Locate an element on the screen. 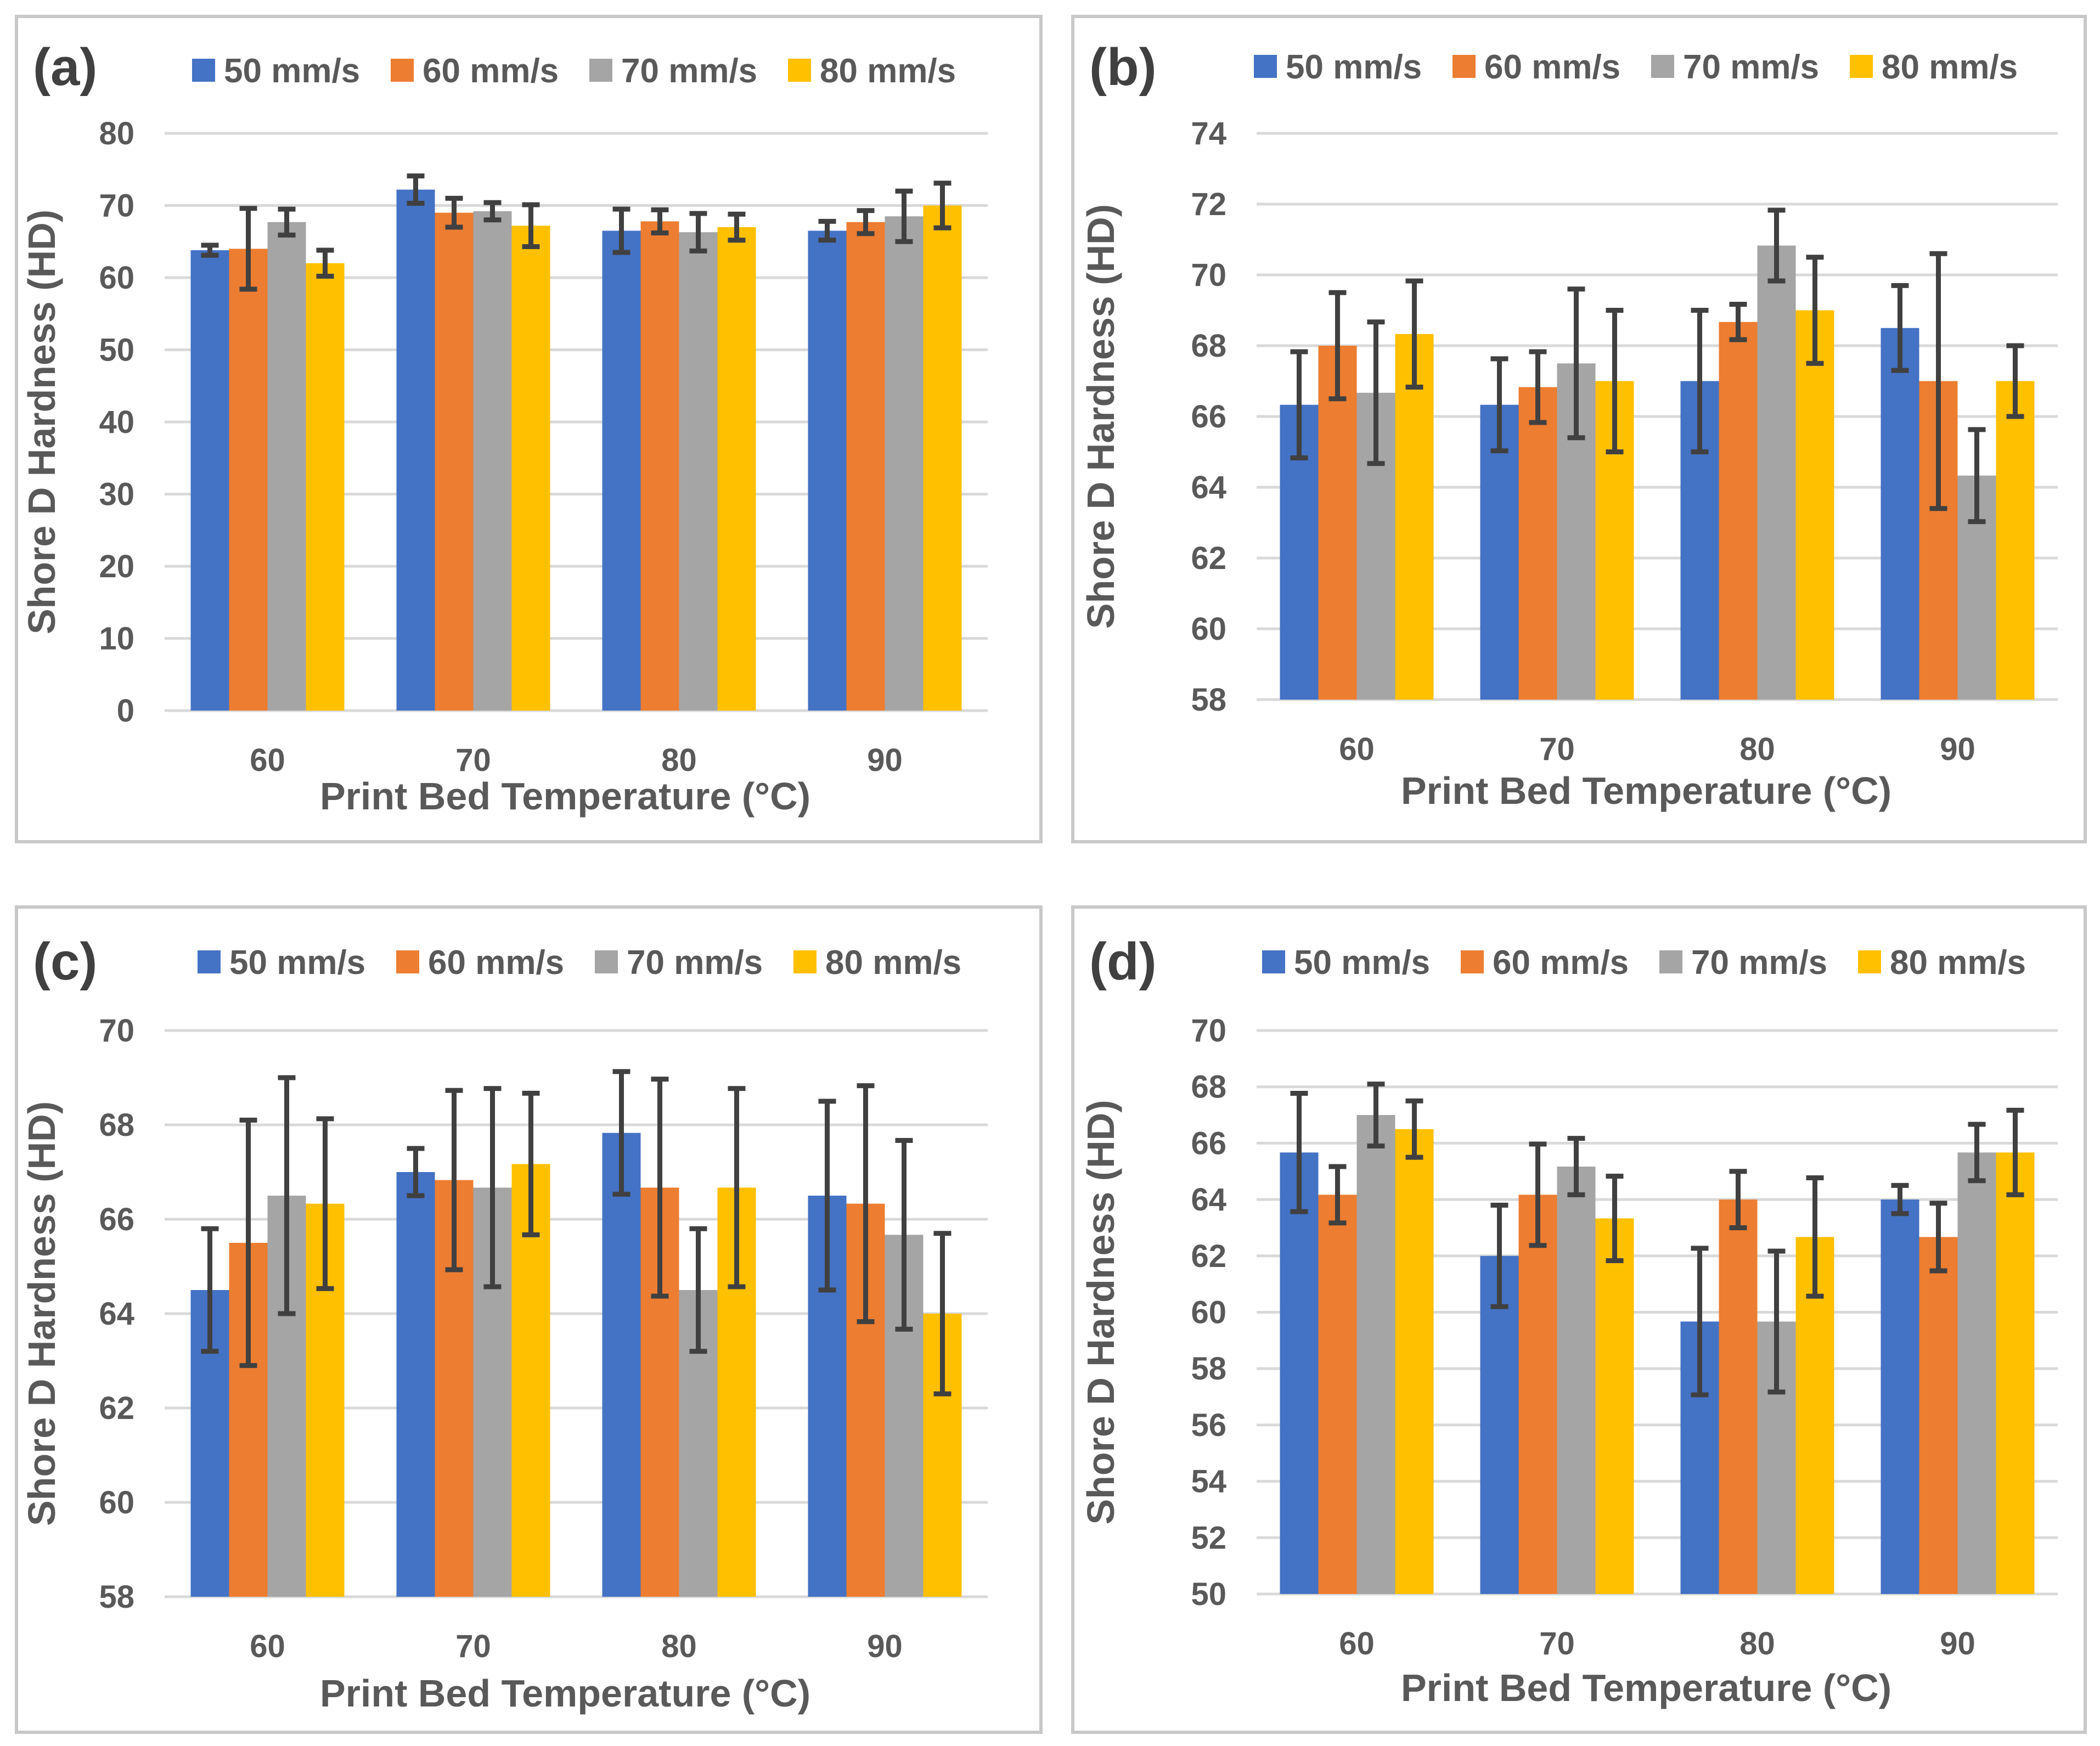 Image resolution: width=2100 pixels, height=1746 pixels. y-tick-label: 62 is located at coordinates (1209, 1256).